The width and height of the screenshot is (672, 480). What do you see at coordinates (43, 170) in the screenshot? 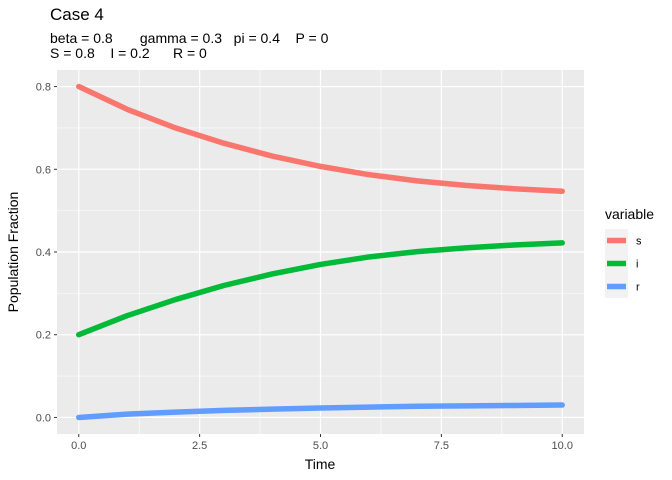
I see `y-tick-label: 0.6` at bounding box center [43, 170].